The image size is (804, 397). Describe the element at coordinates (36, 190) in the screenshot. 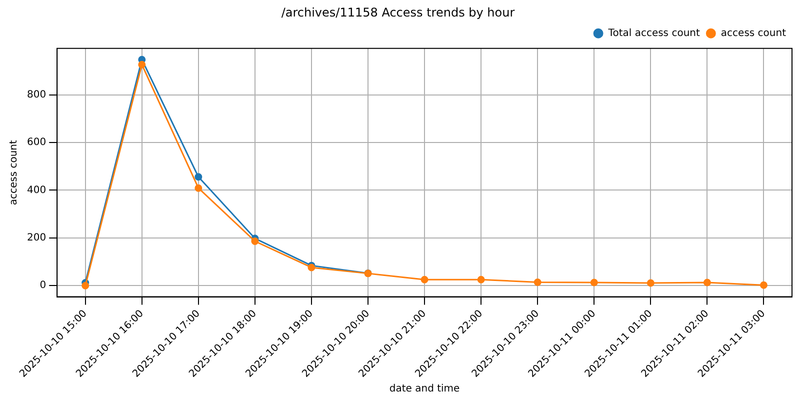

I see `y-tick-label: 400` at that location.